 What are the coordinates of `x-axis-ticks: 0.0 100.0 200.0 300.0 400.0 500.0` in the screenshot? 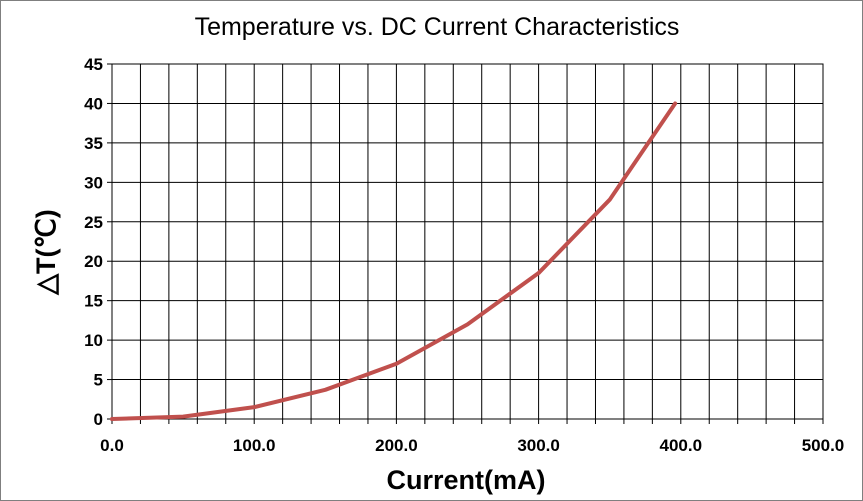 It's located at (472, 437).